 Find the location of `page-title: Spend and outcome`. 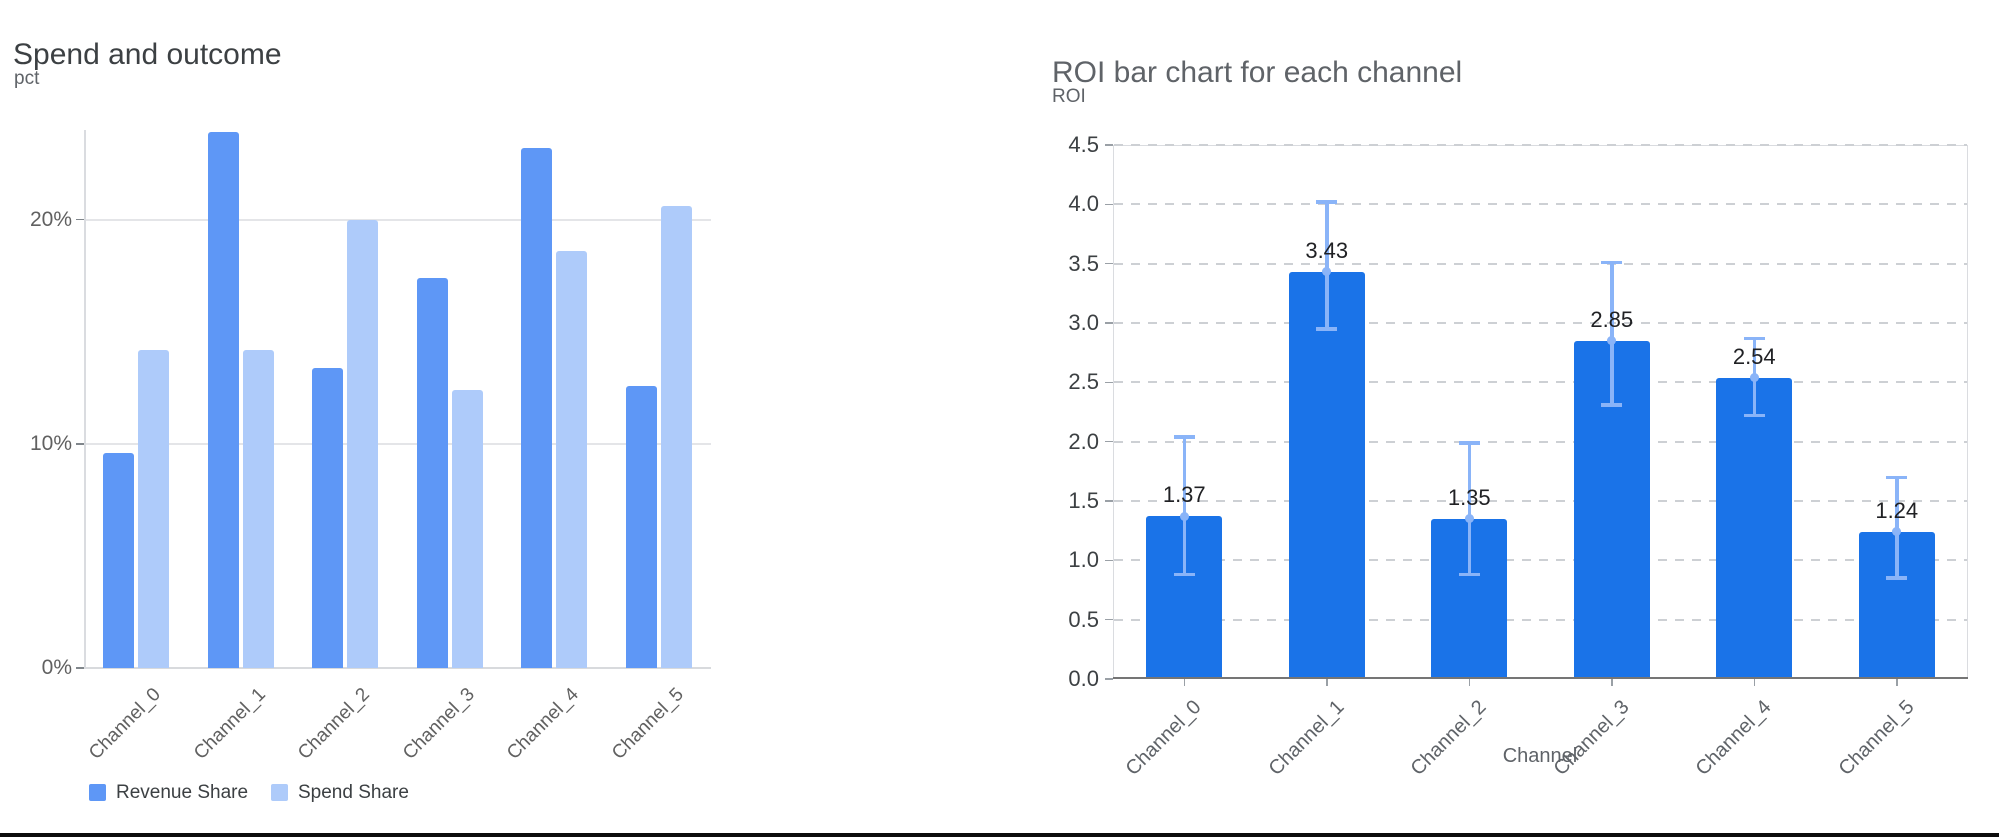

page-title: Spend and outcome is located at coordinates (147, 54).